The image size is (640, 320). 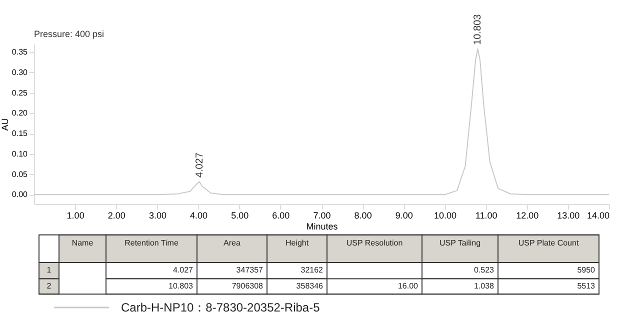 What do you see at coordinates (5, 124) in the screenshot?
I see `y-axis-title: AU` at bounding box center [5, 124].